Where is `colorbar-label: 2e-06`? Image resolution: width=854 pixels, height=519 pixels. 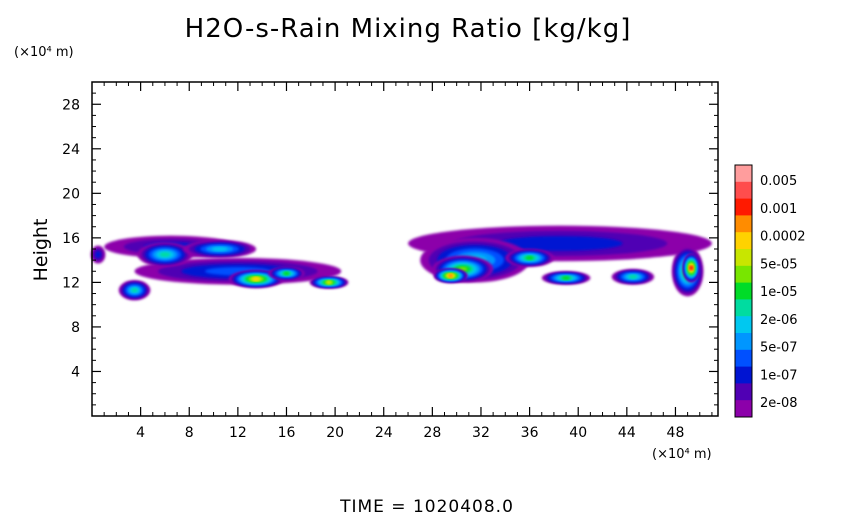 colorbar-label: 2e-06 is located at coordinates (779, 320).